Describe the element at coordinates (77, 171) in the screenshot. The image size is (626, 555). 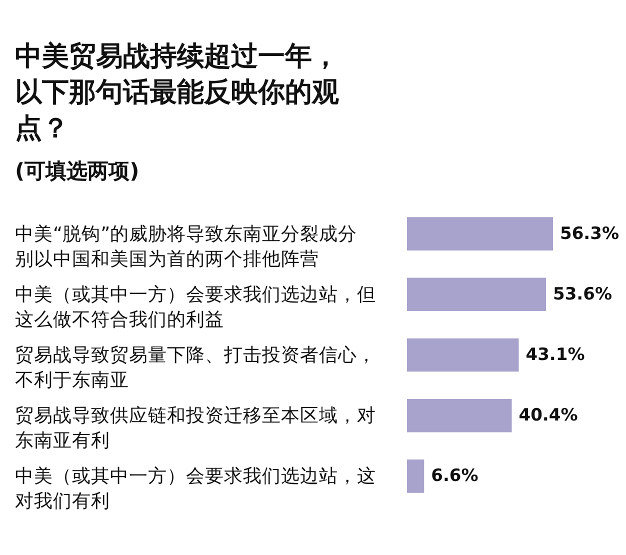
I see `text: (可填选两项)` at that location.